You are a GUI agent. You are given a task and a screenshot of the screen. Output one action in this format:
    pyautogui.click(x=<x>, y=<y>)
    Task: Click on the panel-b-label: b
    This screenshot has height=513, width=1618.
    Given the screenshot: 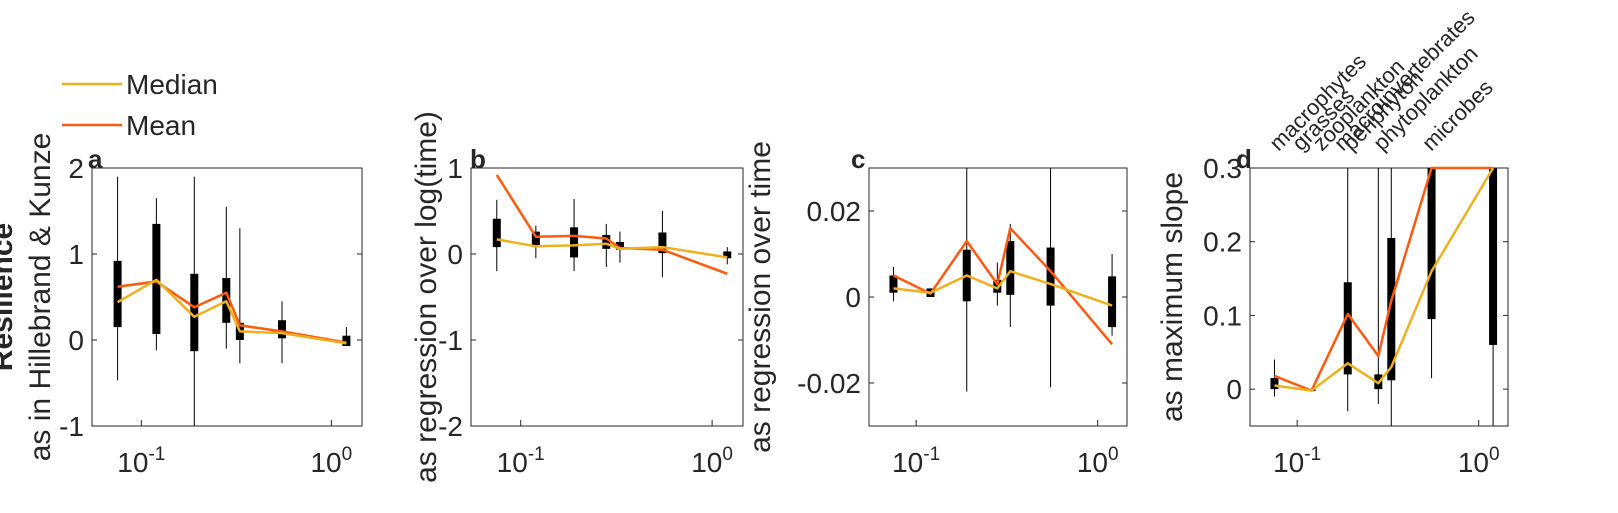 What is the action you would take?
    pyautogui.click(x=478, y=159)
    